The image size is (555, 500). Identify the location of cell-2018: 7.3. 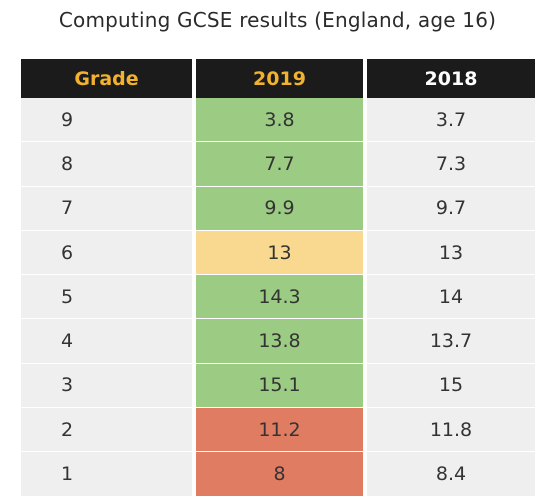
(450, 164).